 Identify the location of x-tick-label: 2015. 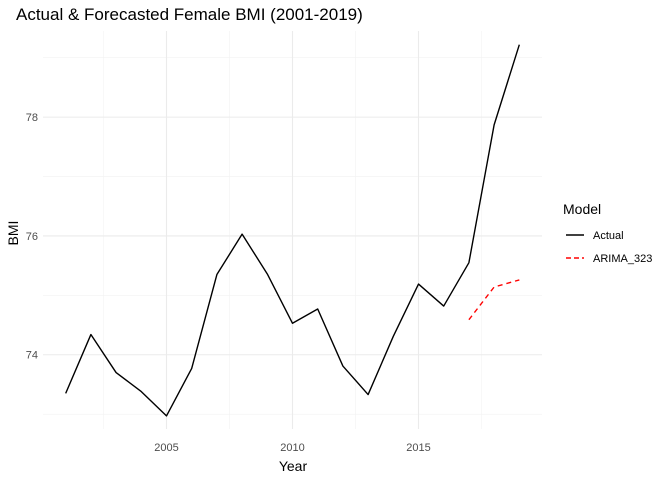
(418, 448).